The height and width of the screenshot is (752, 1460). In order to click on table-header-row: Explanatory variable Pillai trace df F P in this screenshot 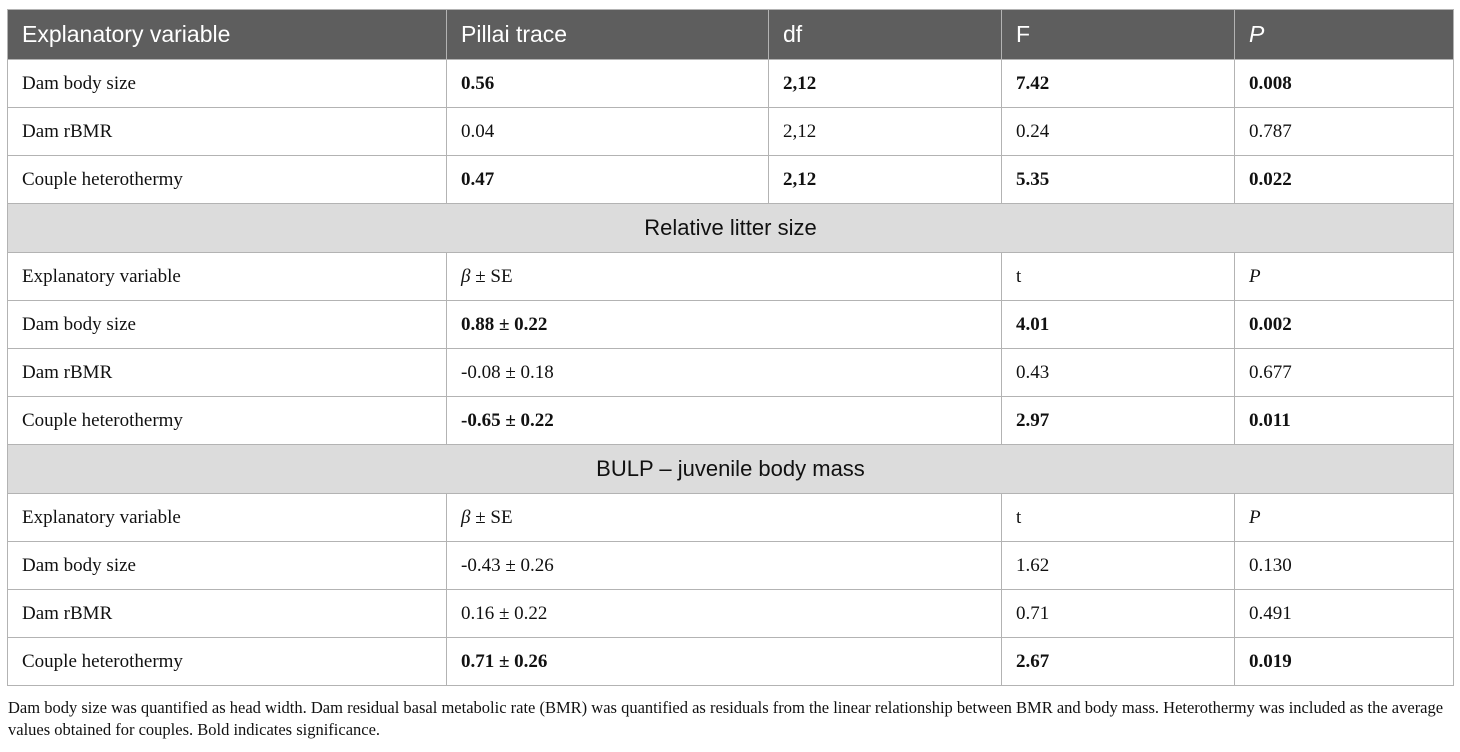, I will do `click(730, 34)`.